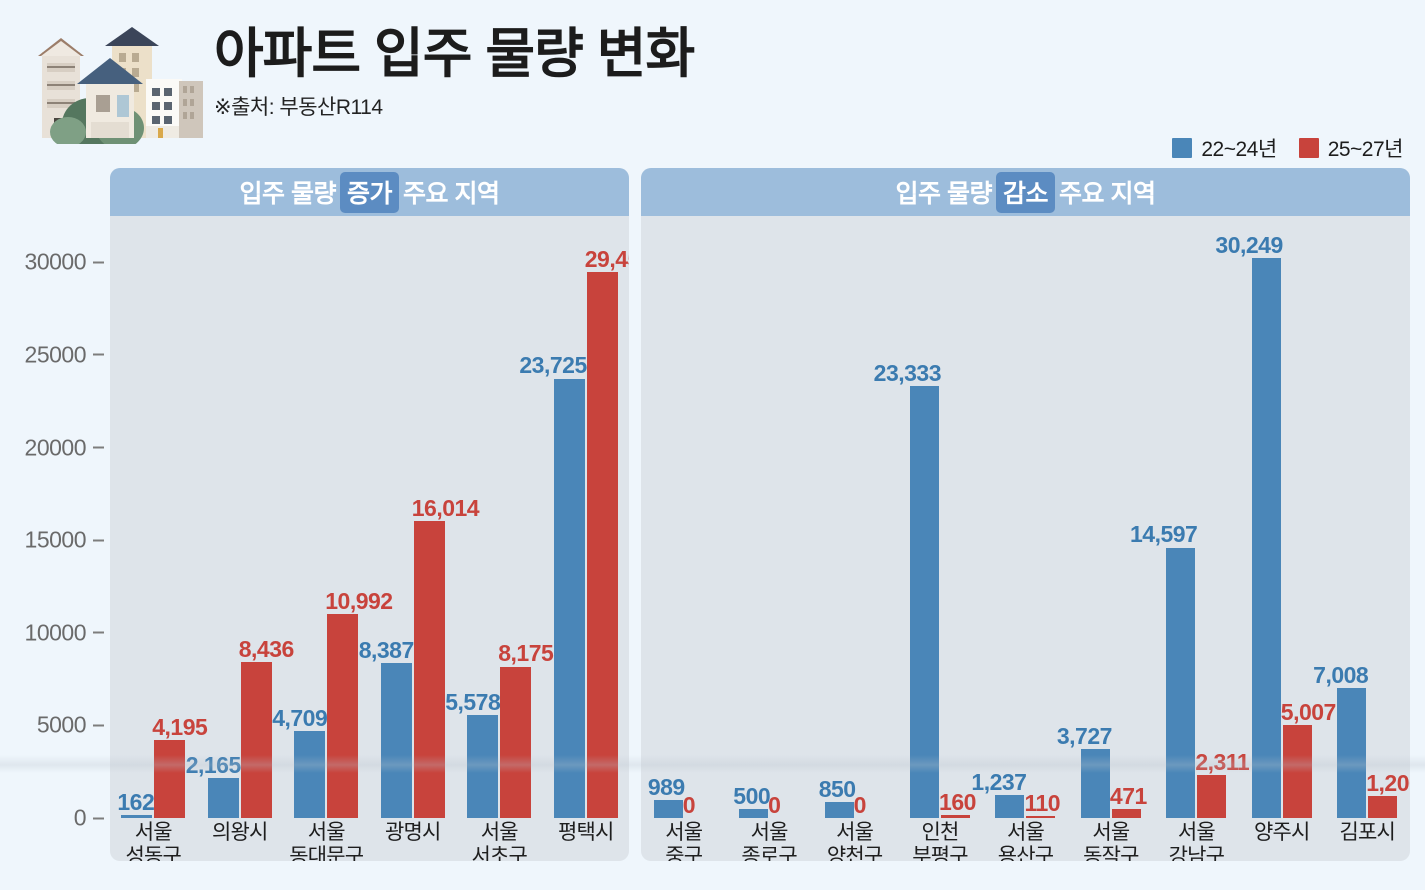 The width and height of the screenshot is (1425, 890). I want to click on x-axis-label: 서울 중구, so click(683, 839).